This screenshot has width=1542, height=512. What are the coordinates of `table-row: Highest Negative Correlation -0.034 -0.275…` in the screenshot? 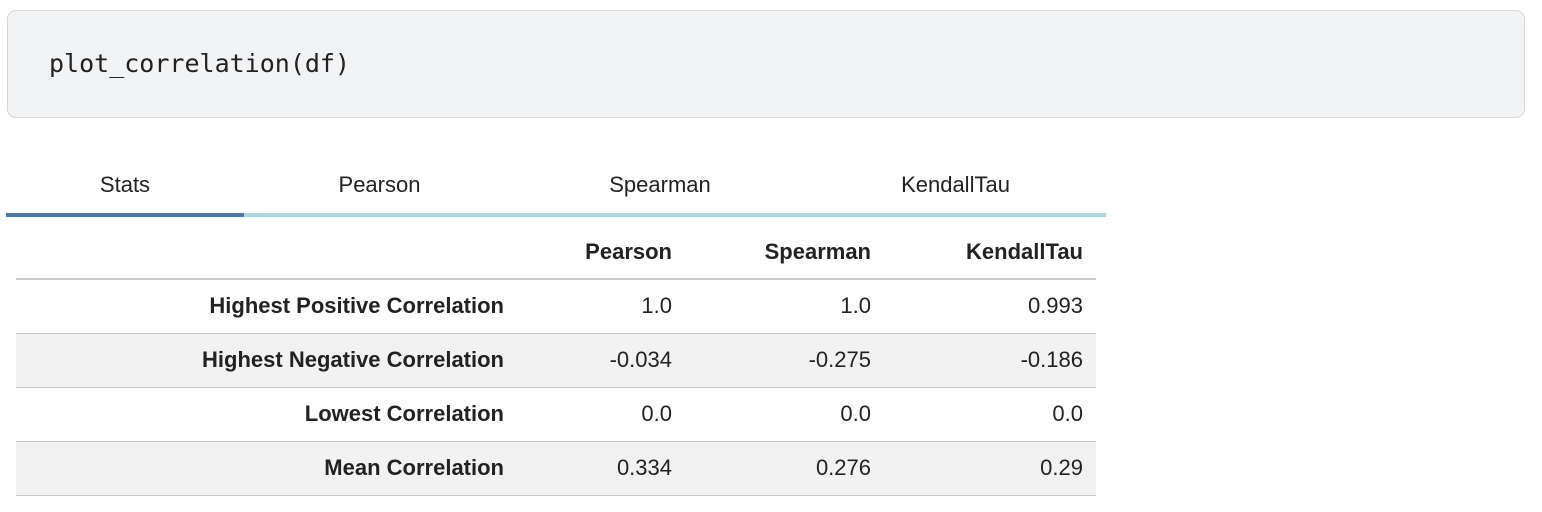 It's located at (556, 360).